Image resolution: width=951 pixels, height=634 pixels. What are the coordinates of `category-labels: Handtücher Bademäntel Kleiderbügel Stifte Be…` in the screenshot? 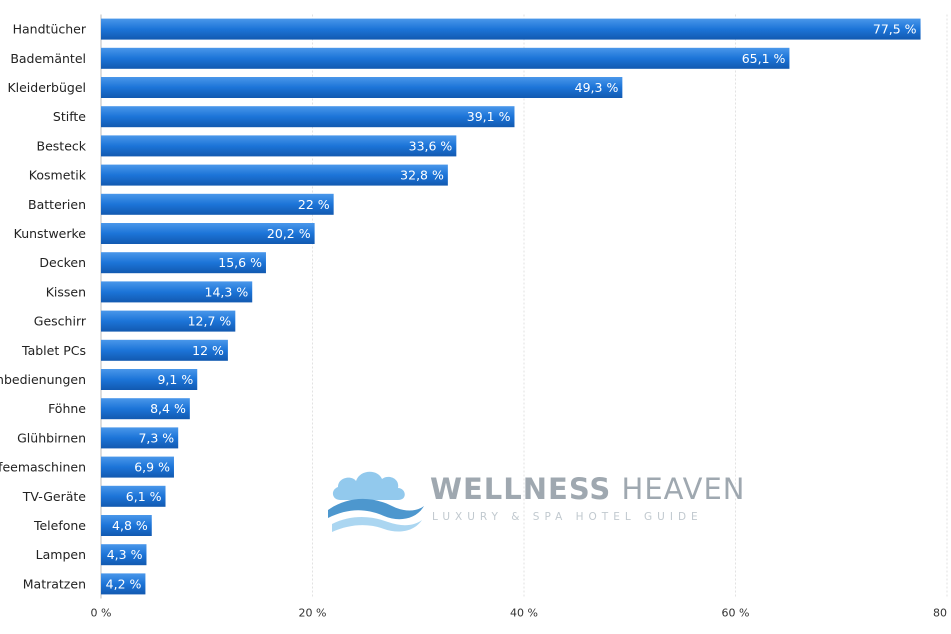 It's located at (43, 307).